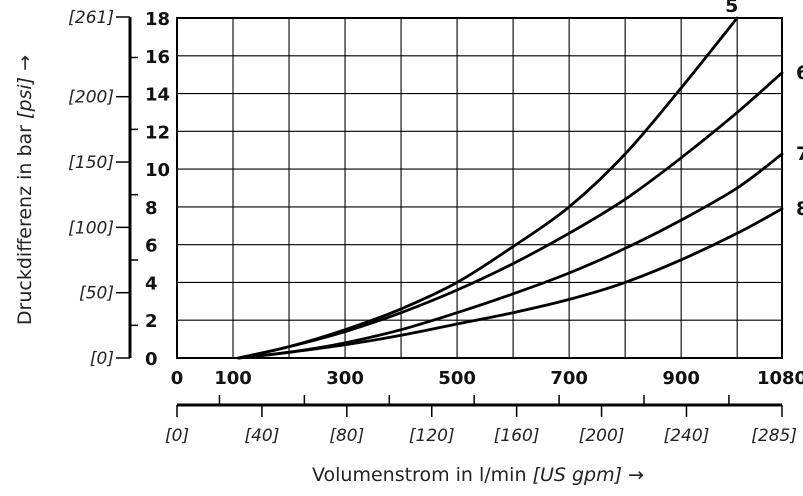 The width and height of the screenshot is (803, 496). What do you see at coordinates (177, 378) in the screenshot?
I see `x-tick-label-0: 0` at bounding box center [177, 378].